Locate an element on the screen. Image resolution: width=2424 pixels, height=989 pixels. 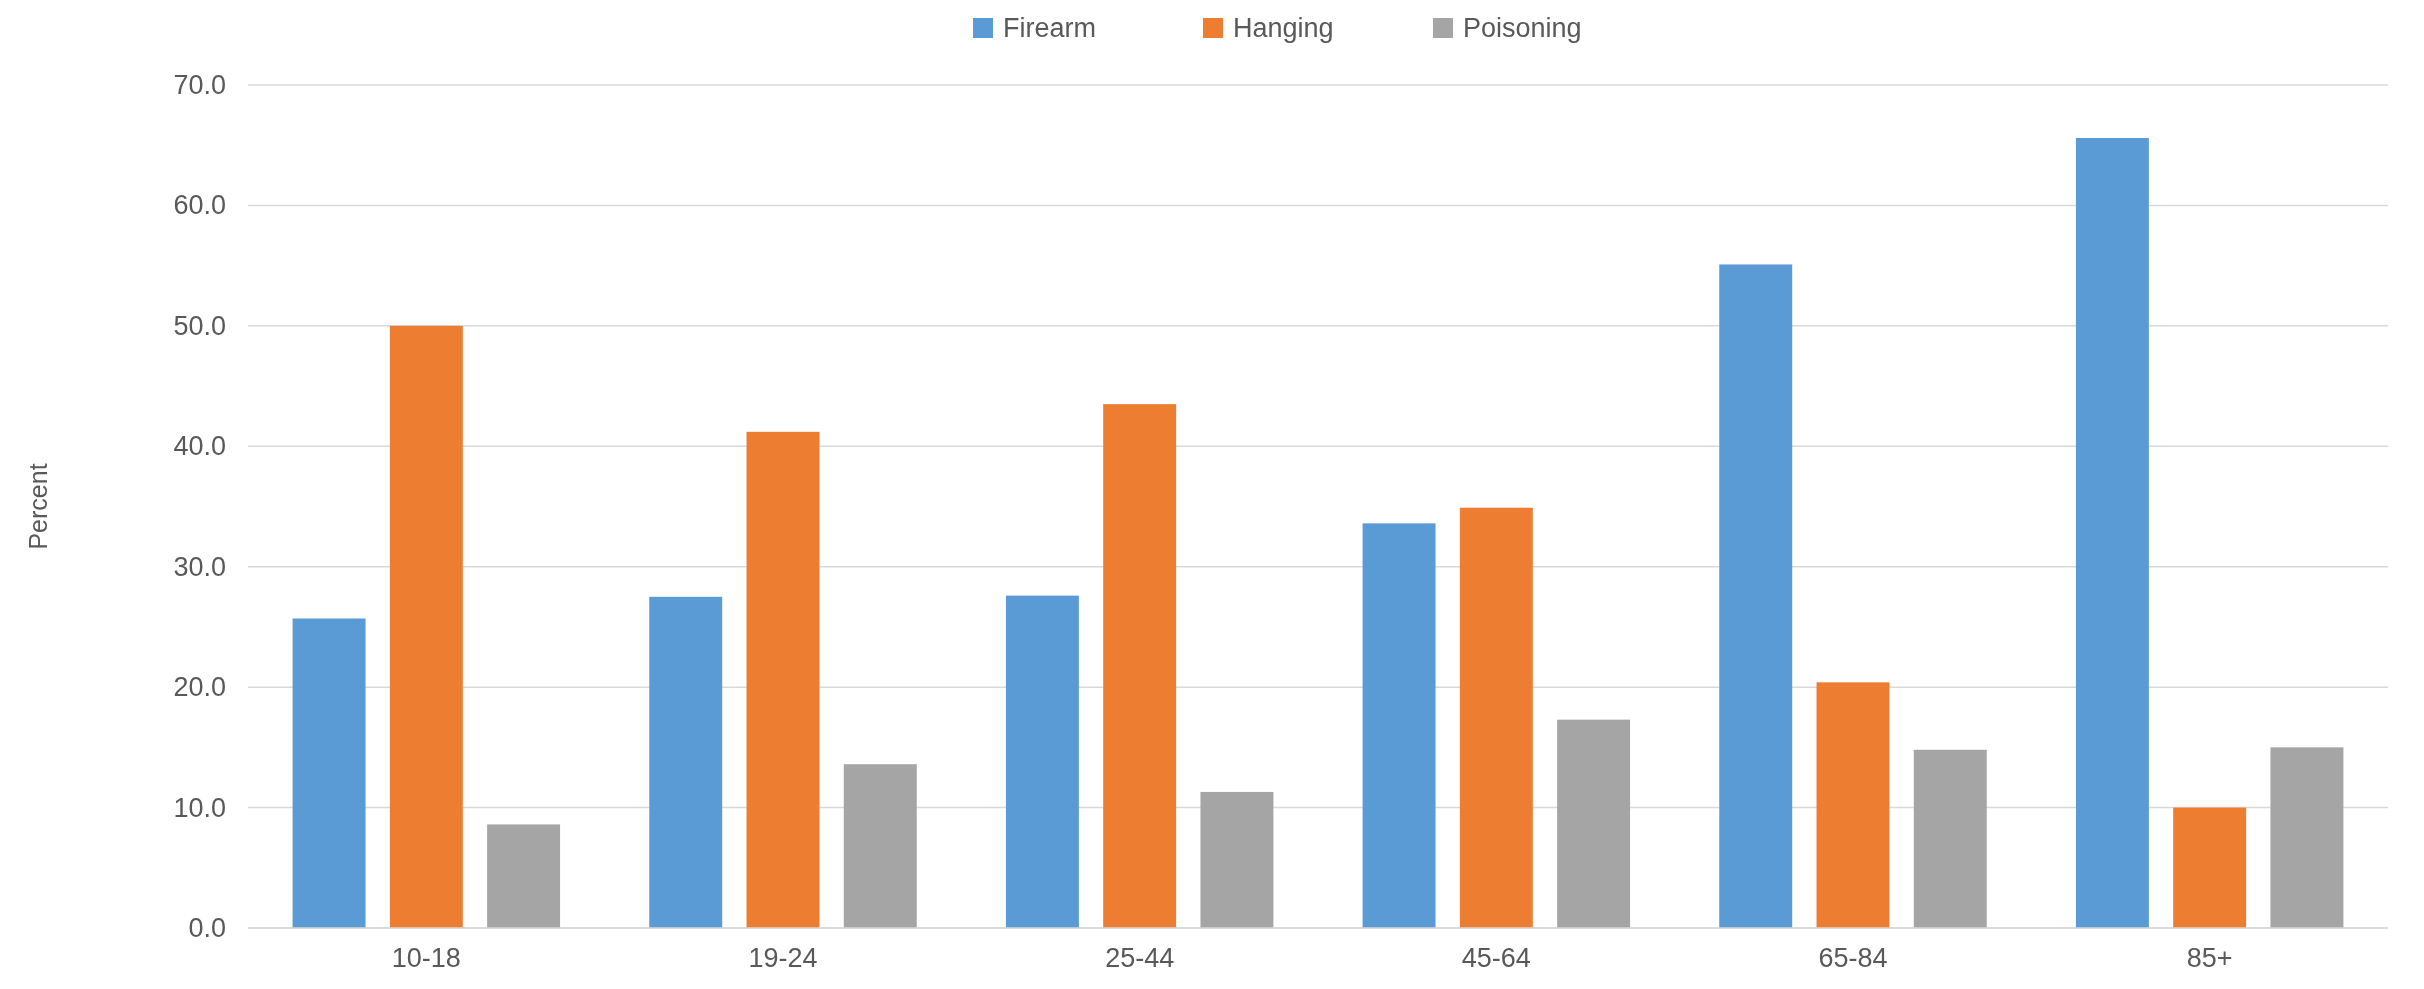
y-tick-label: 40.0 is located at coordinates (199, 446).